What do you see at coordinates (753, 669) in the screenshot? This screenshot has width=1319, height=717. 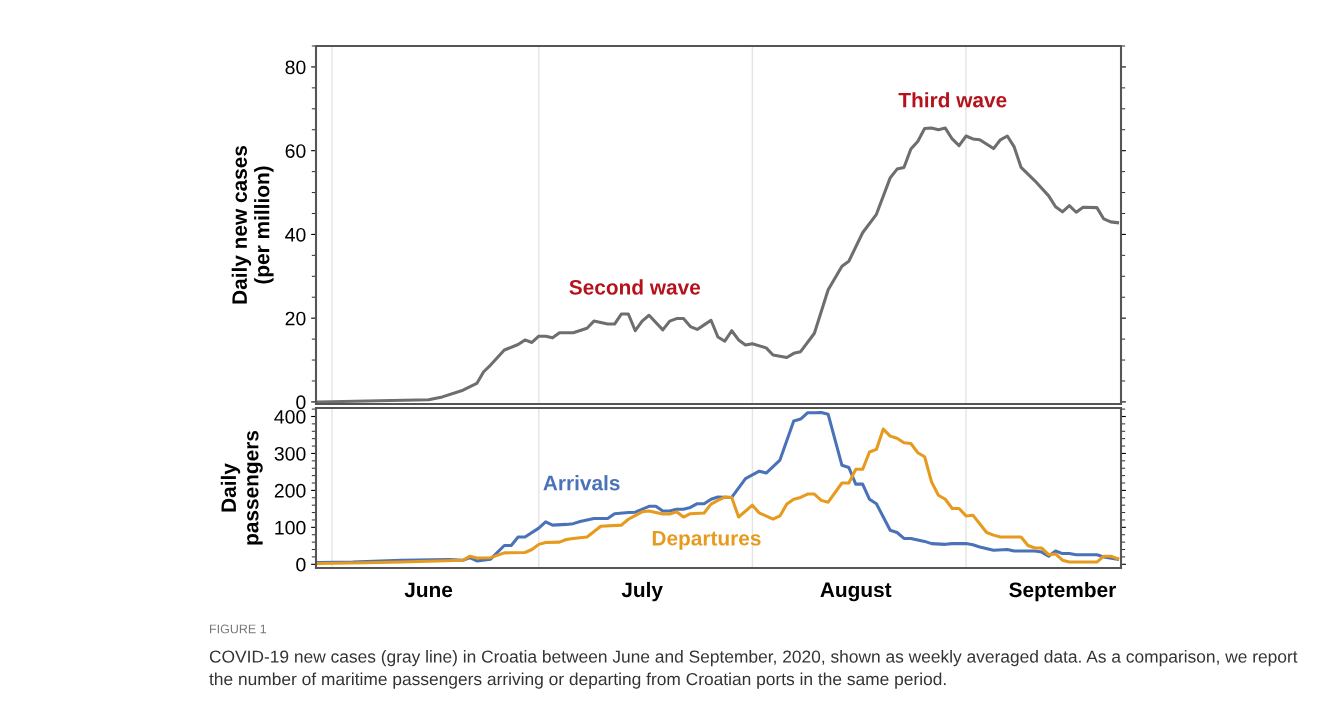 I see `text: COVID-19 new cases (gray line) in Croatia between June and September, 2020, shown as weekly averaged data. As a comparison, we report the number of maritime passengers arriving or departing from Croatian ports in the same period.` at bounding box center [753, 669].